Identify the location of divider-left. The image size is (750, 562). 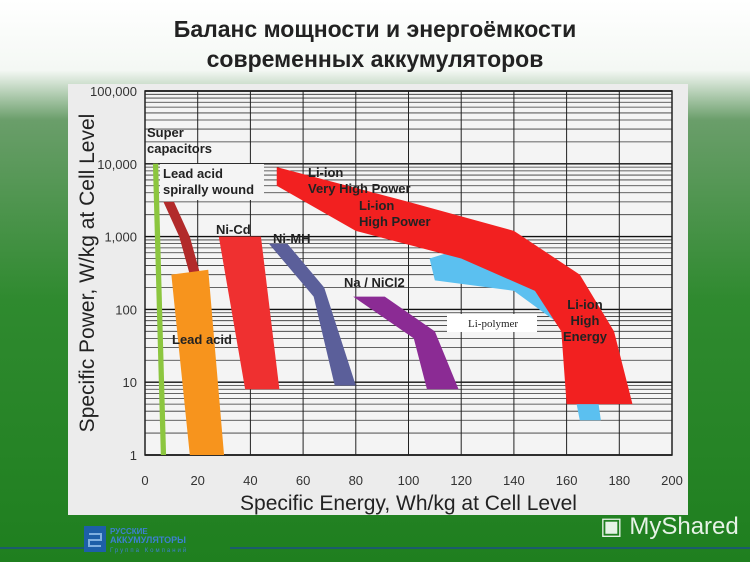
(42, 548).